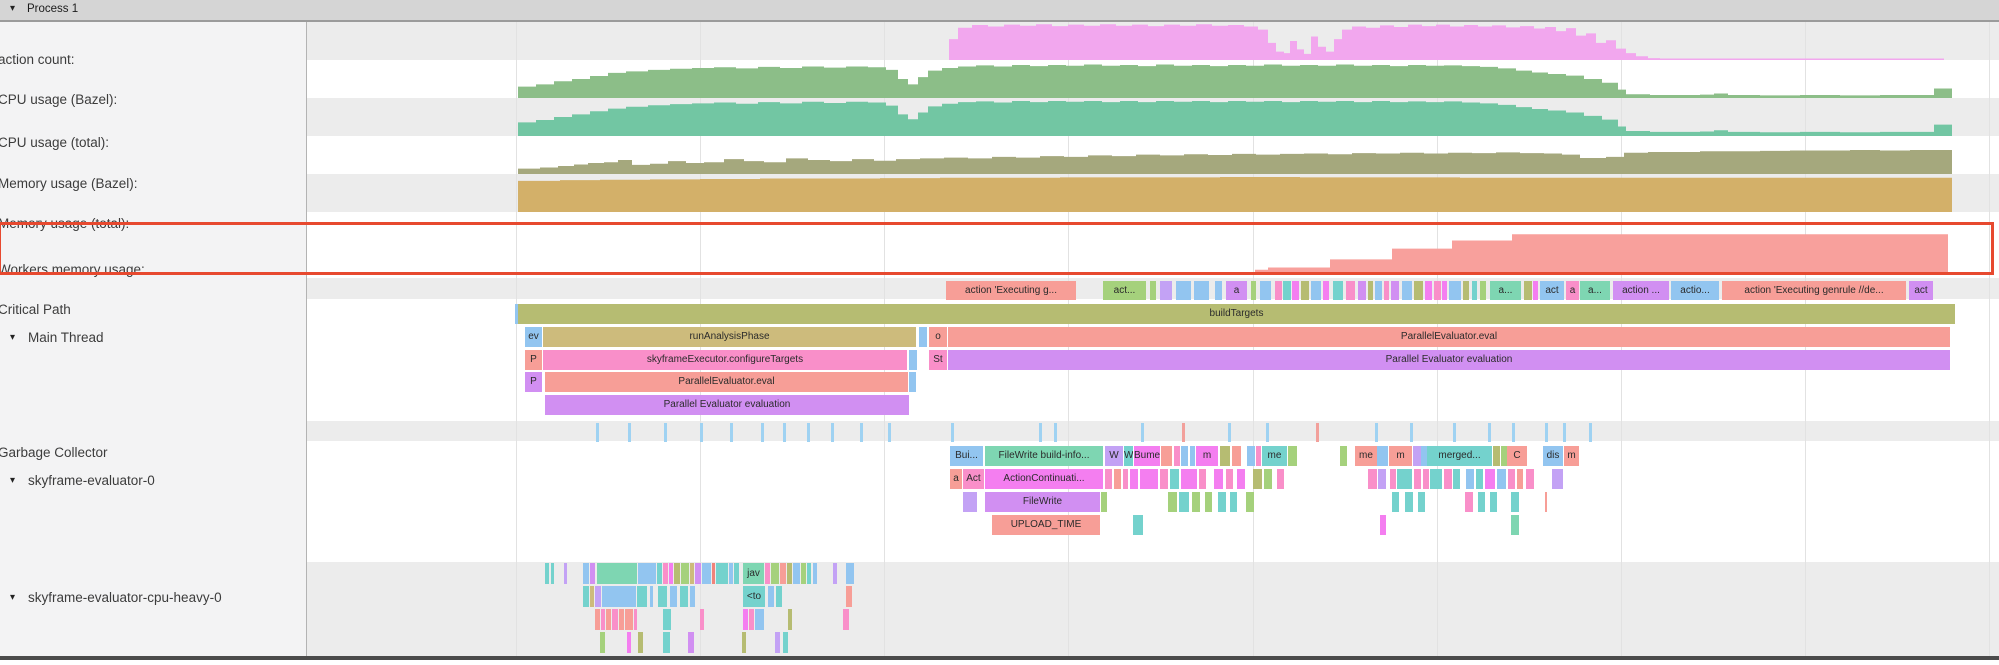  I want to click on skyframe-evaluator-span-w: W, so click(1128, 456).